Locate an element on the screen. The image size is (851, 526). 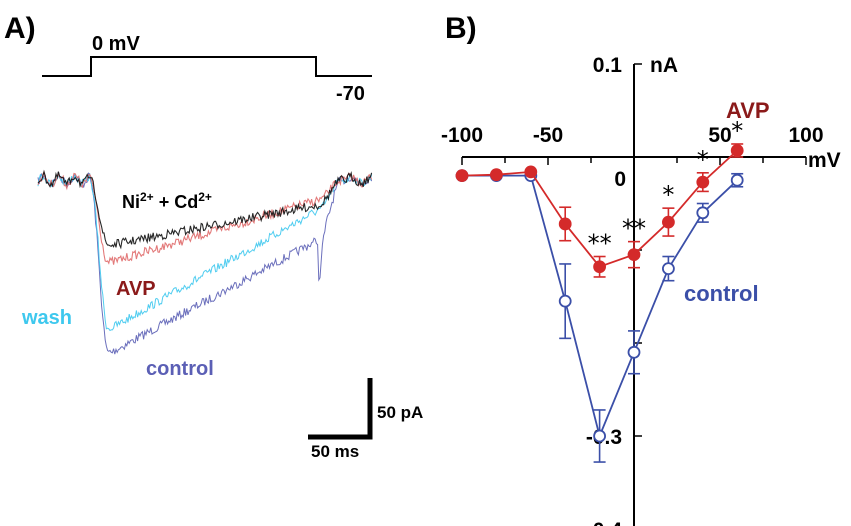
step-voltage-label: 0 mV is located at coordinates (116, 44).